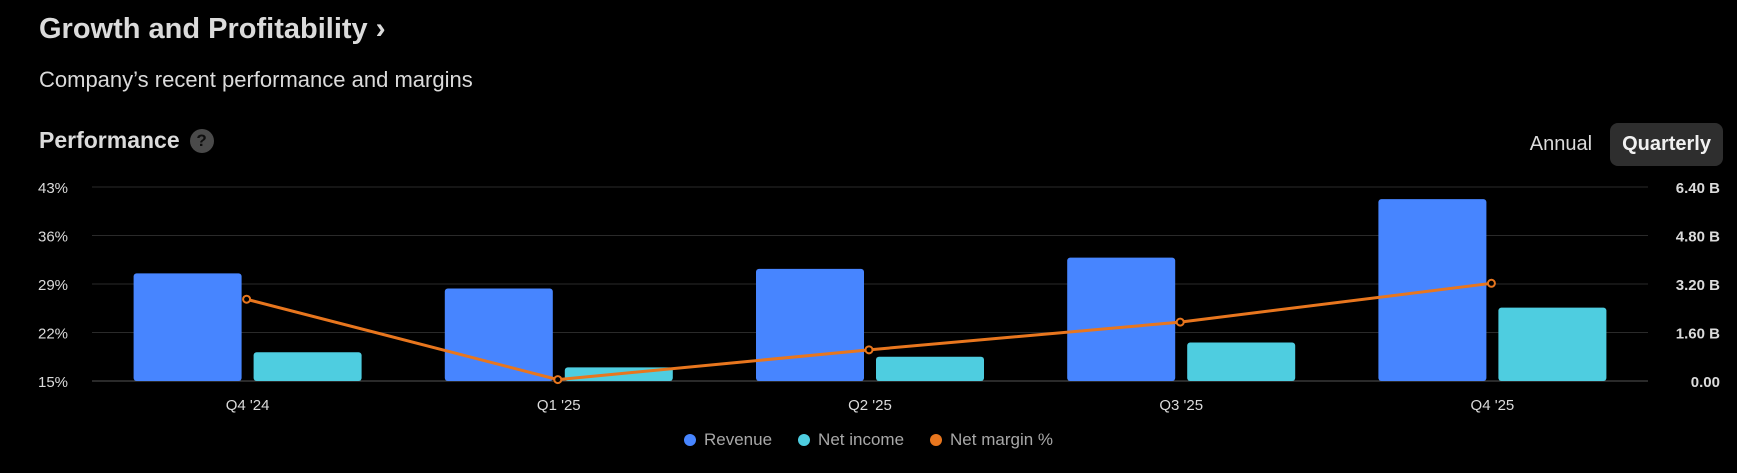 The height and width of the screenshot is (473, 1737). I want to click on quarterly-button: Quarterly, so click(1666, 144).